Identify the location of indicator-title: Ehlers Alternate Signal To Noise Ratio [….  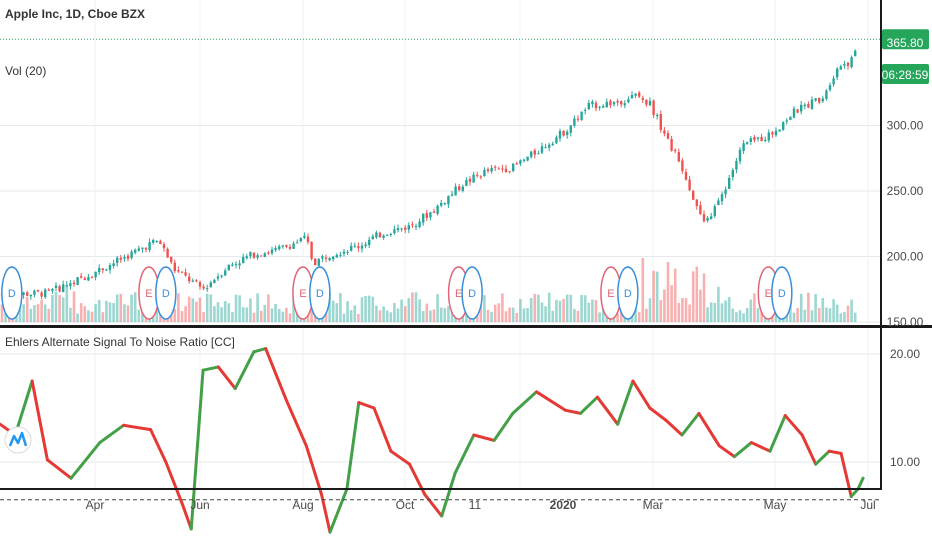
(120, 342).